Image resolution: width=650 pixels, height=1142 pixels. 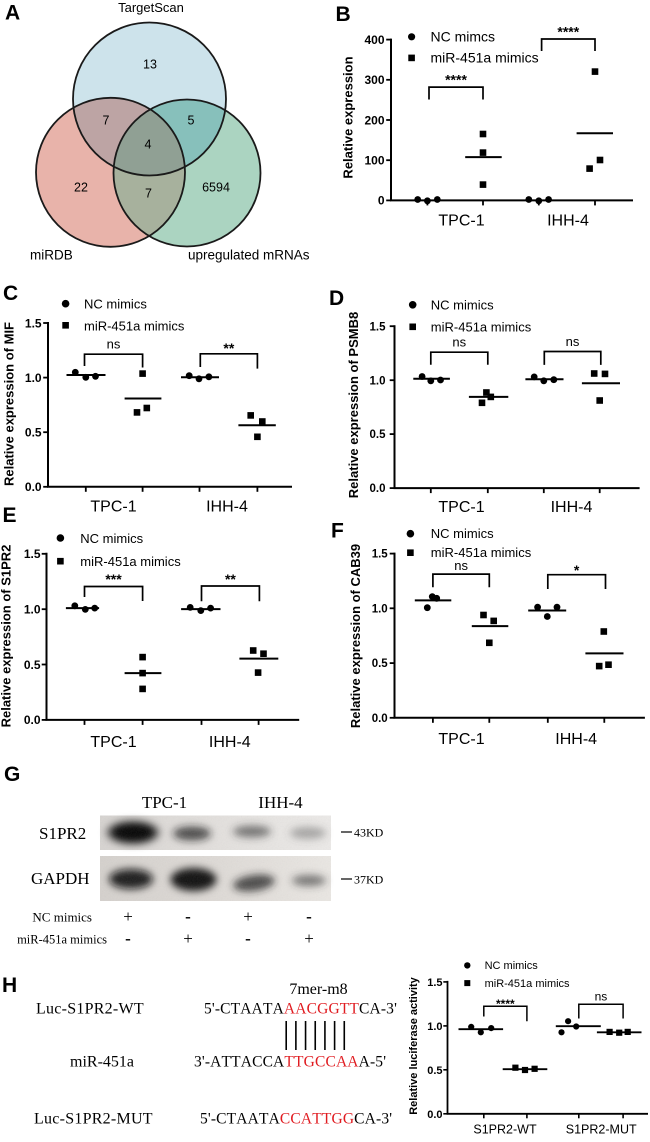 What do you see at coordinates (150, 65) in the screenshot?
I see `svg-text: 13` at bounding box center [150, 65].